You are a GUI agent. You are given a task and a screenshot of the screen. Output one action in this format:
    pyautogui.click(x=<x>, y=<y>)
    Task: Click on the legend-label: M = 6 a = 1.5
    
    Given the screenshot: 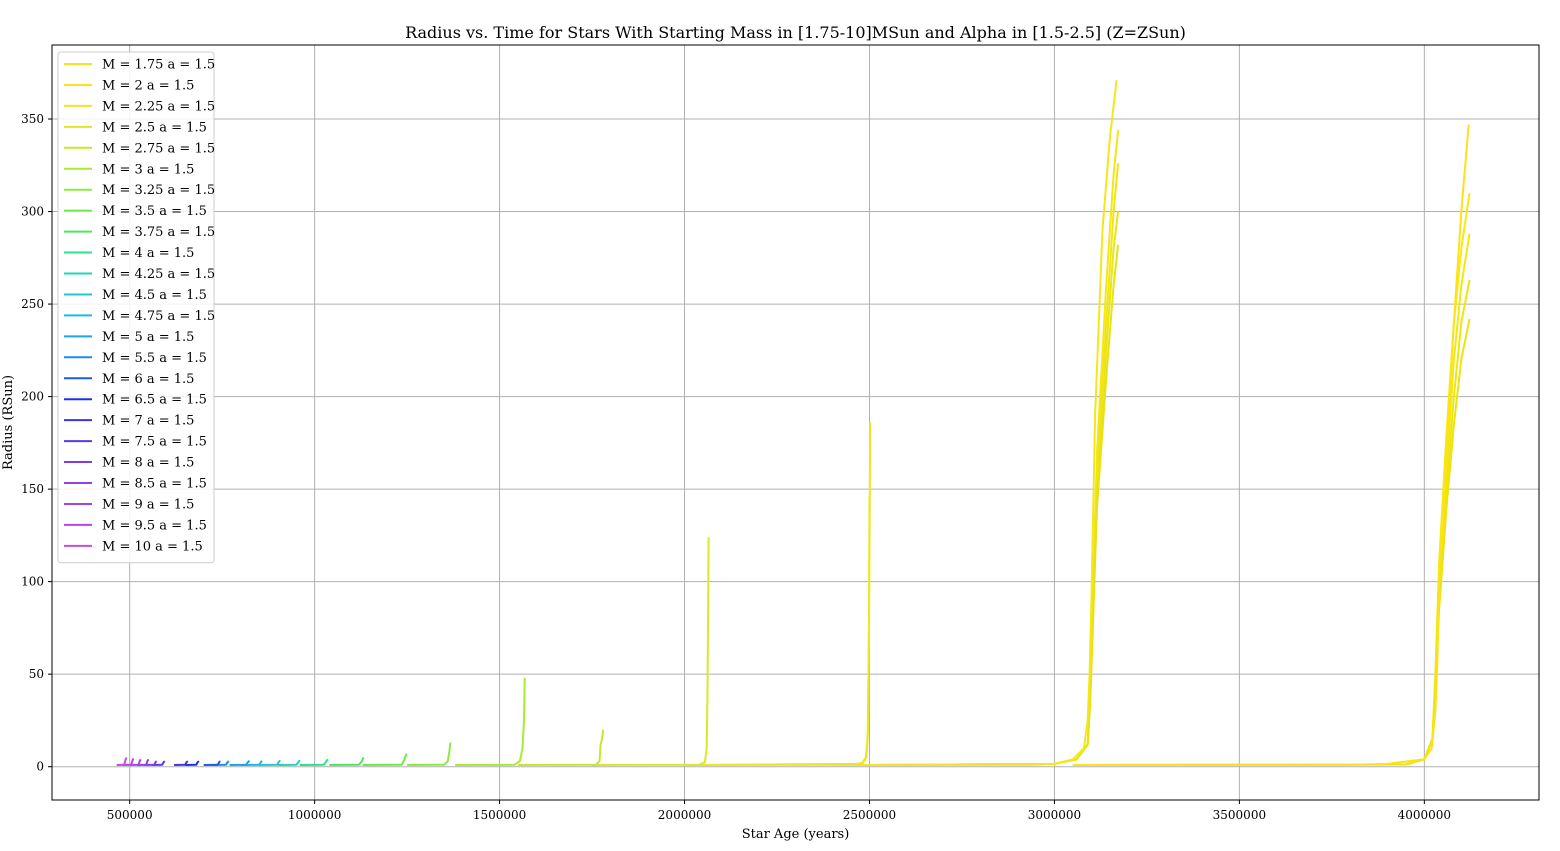 What is the action you would take?
    pyautogui.click(x=148, y=379)
    